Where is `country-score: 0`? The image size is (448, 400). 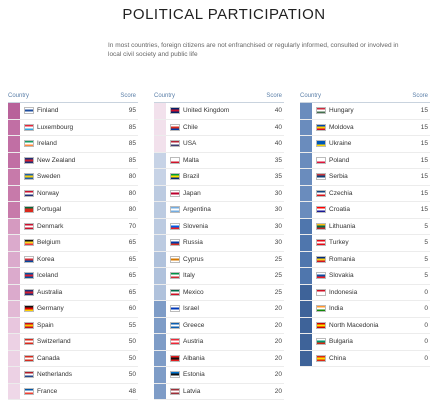 country-score: 0 is located at coordinates (426, 292).